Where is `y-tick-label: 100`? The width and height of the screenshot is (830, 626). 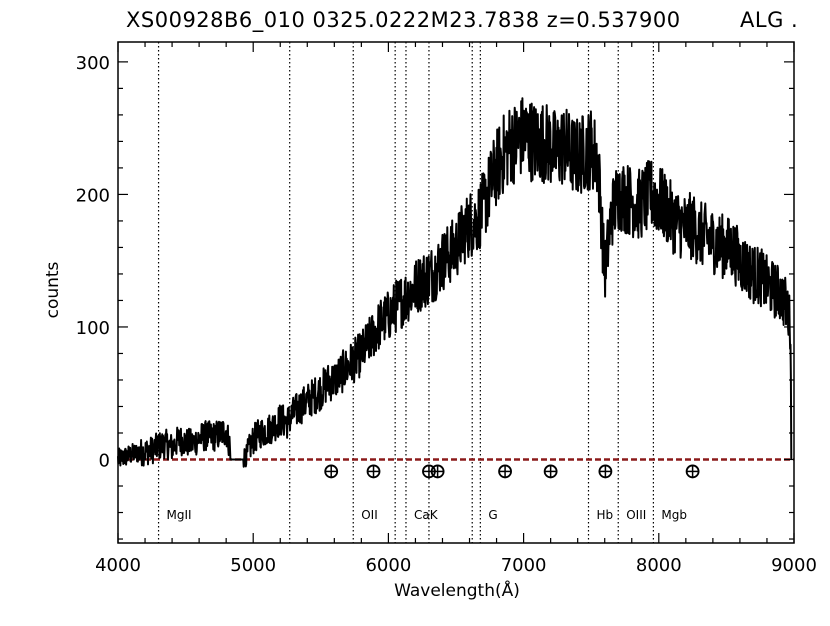
y-tick-label: 100 is located at coordinates (93, 328).